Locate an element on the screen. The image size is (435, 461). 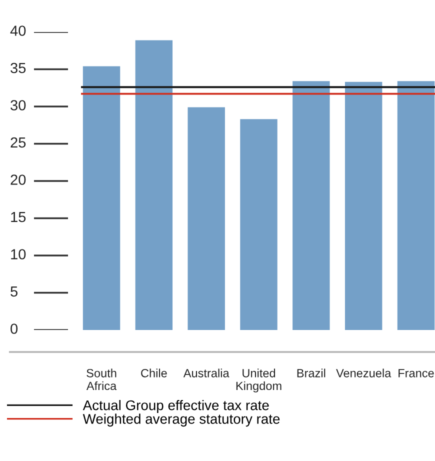
y-tick-label: 10 is located at coordinates (18, 254).